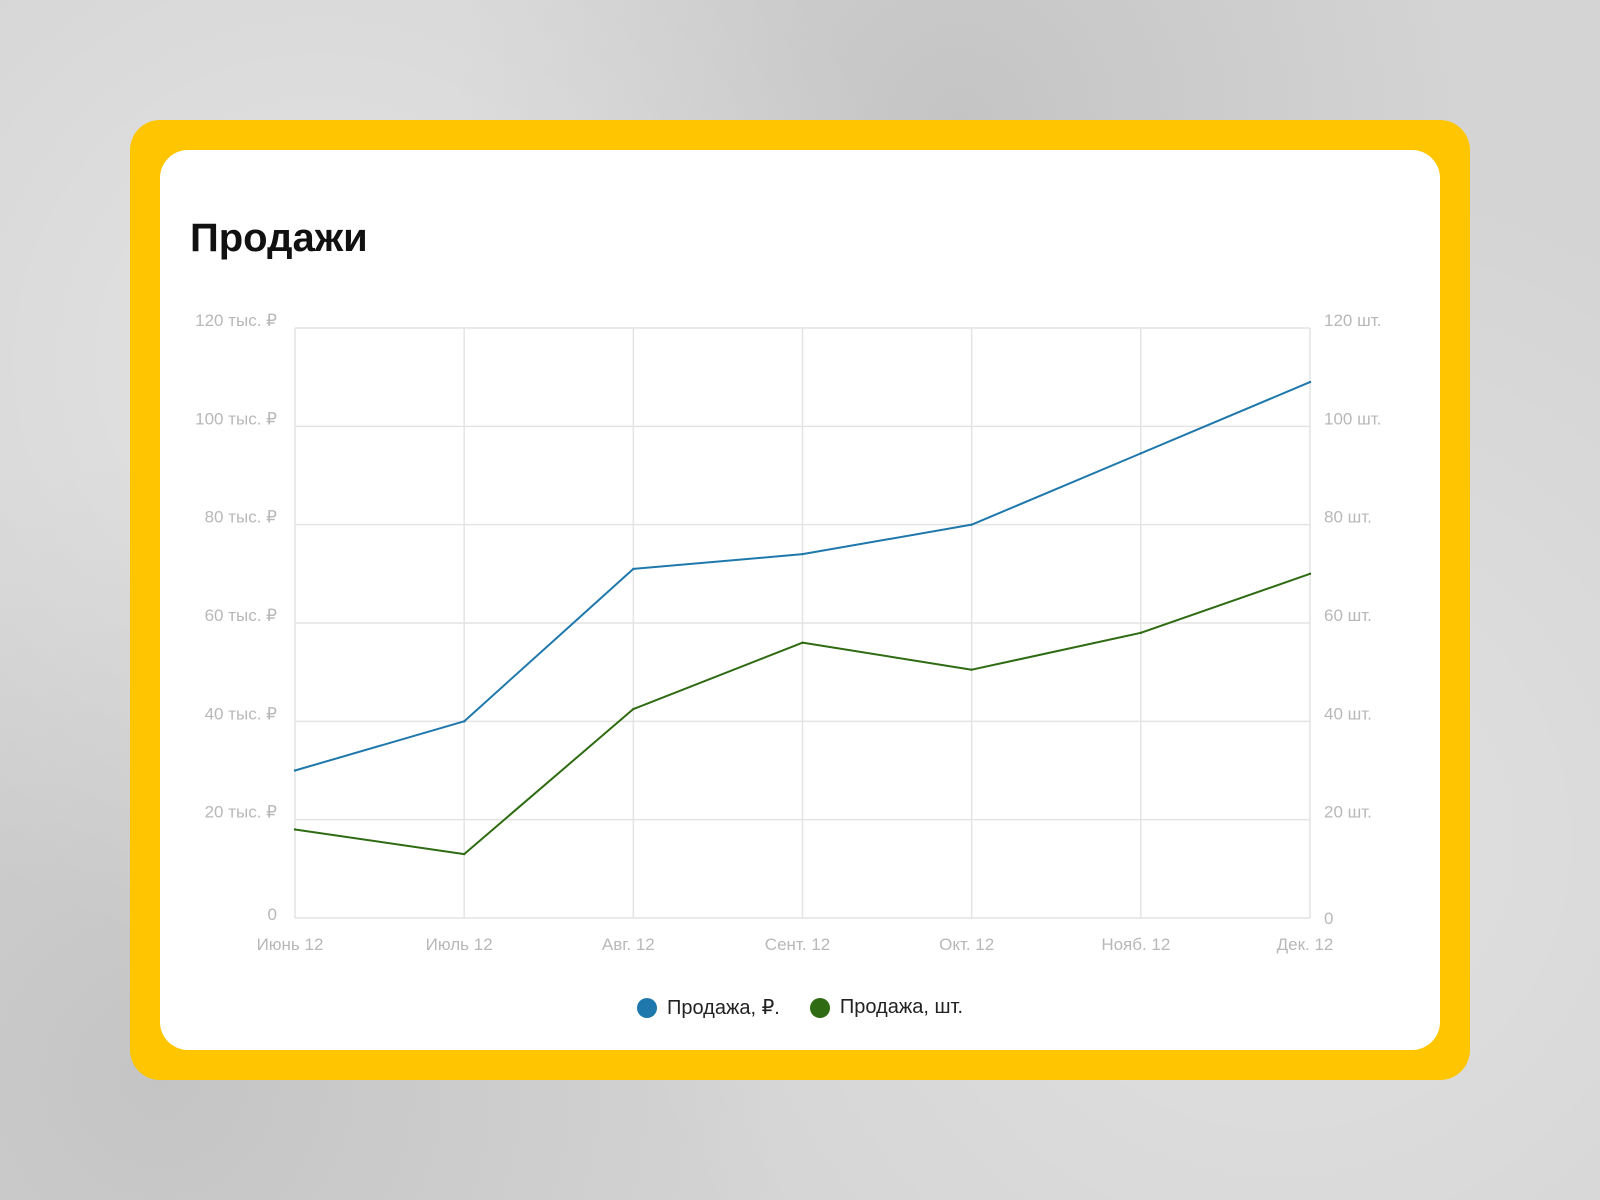 This screenshot has width=1600, height=1200. I want to click on y-right-tick-label: 60 шт., so click(1348, 615).